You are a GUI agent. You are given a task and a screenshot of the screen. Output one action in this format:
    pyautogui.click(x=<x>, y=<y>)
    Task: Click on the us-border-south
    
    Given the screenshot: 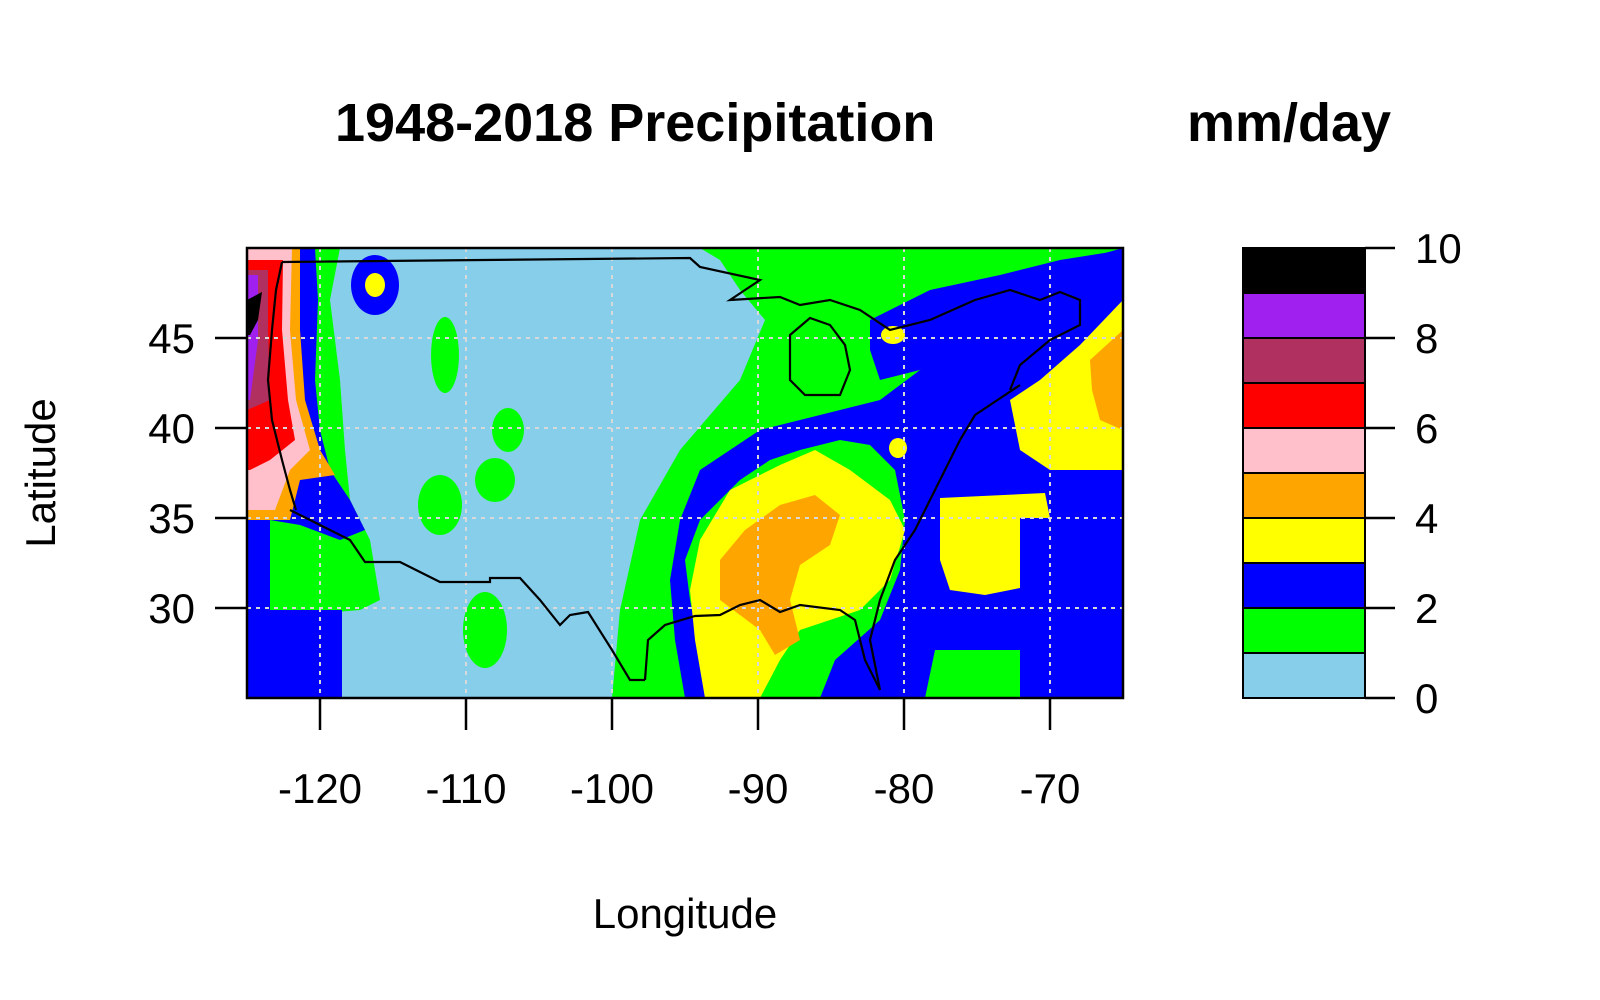 What is the action you would take?
    pyautogui.click(x=467, y=595)
    